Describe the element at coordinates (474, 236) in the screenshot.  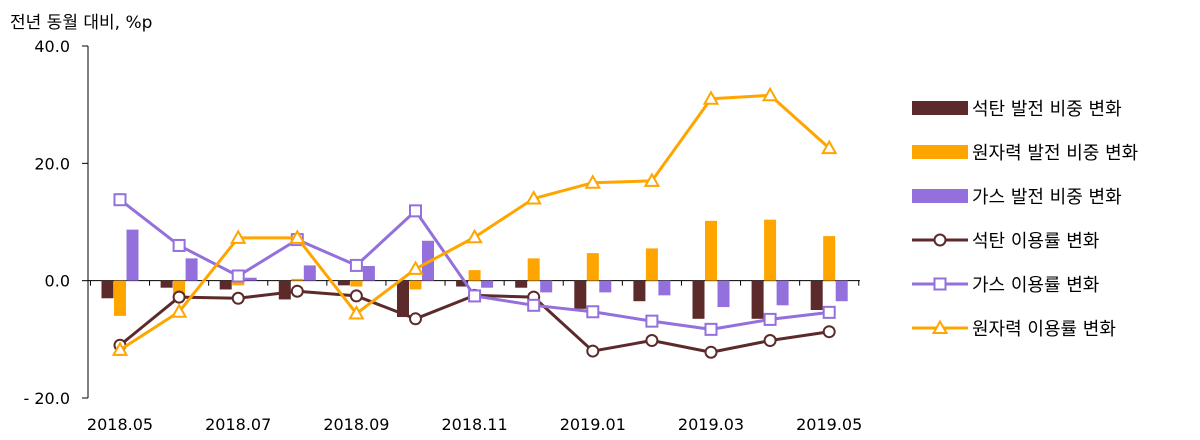
I see `line-point-3-2018.11` at that location.